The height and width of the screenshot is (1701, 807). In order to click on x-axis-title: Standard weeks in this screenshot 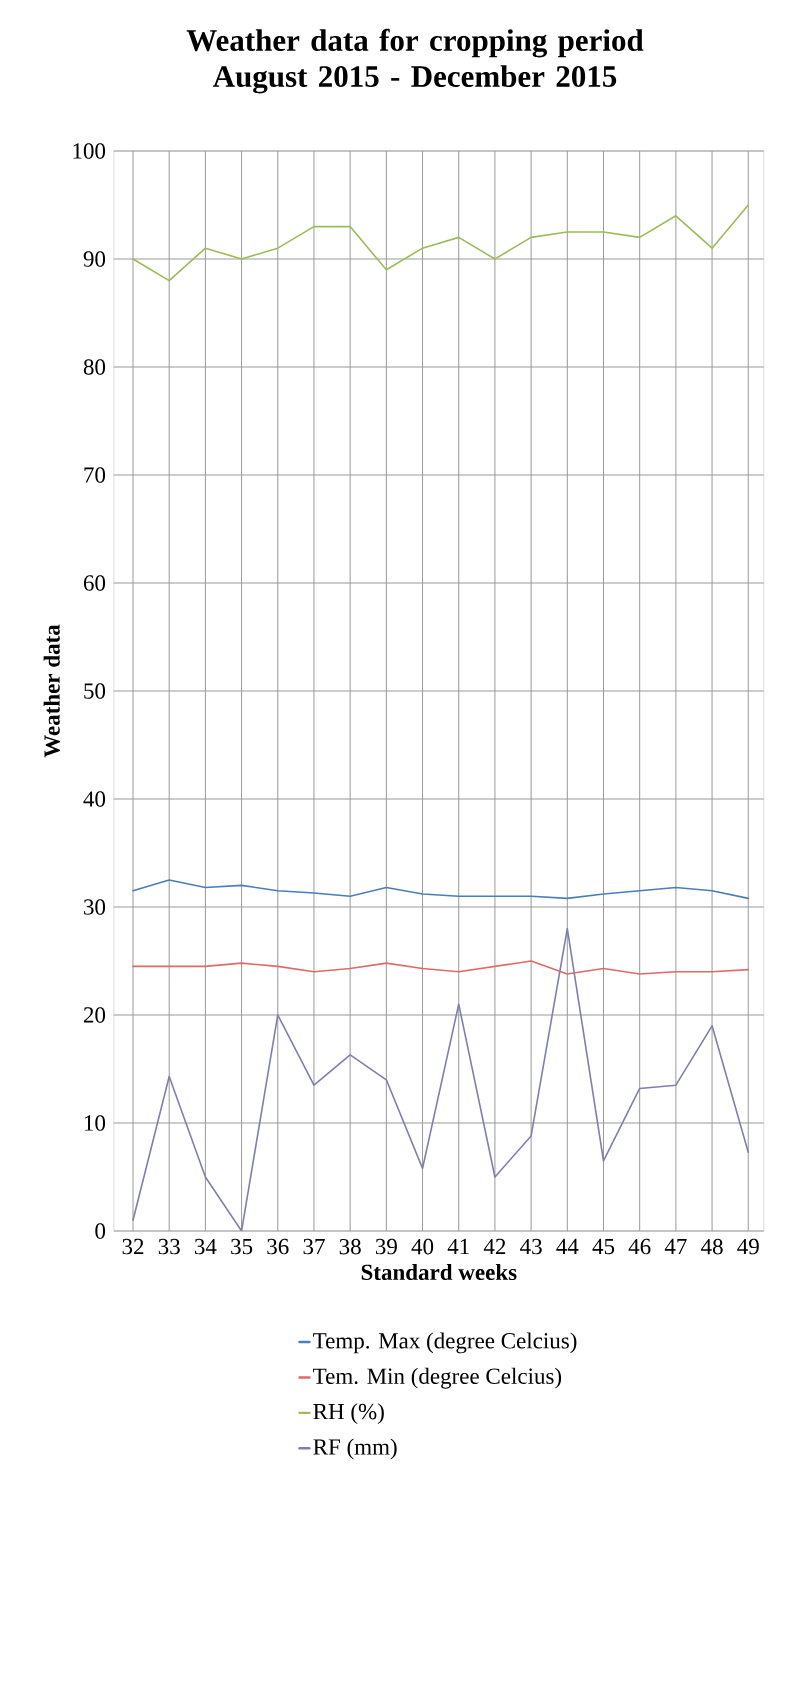, I will do `click(439, 1272)`.